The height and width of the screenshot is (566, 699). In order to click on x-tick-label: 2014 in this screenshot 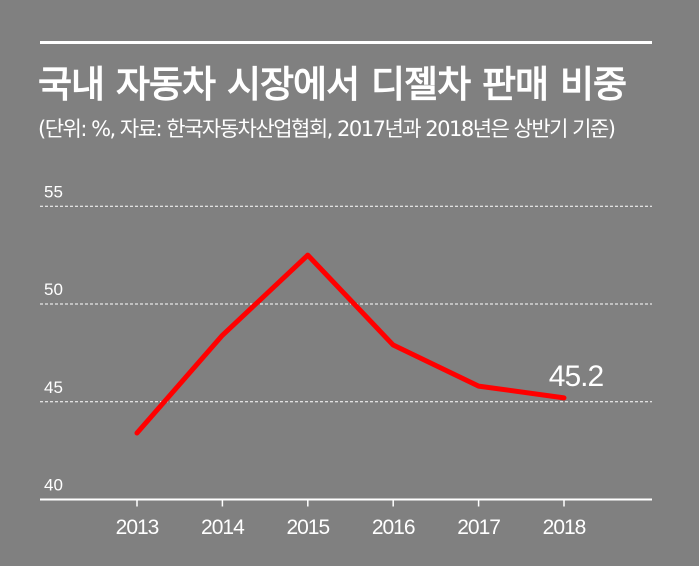, I will do `click(223, 527)`.